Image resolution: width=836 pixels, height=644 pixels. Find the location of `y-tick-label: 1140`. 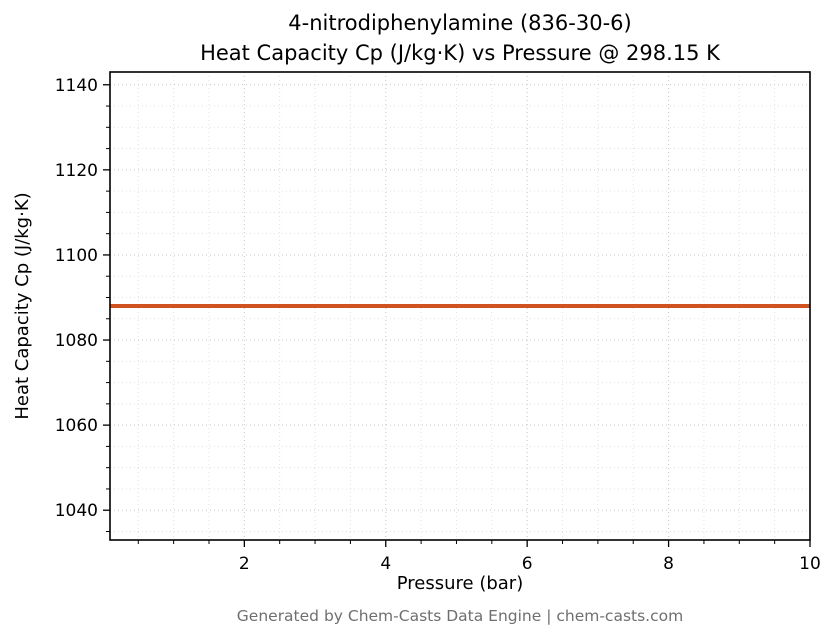

y-tick-label: 1140 is located at coordinates (76, 86).